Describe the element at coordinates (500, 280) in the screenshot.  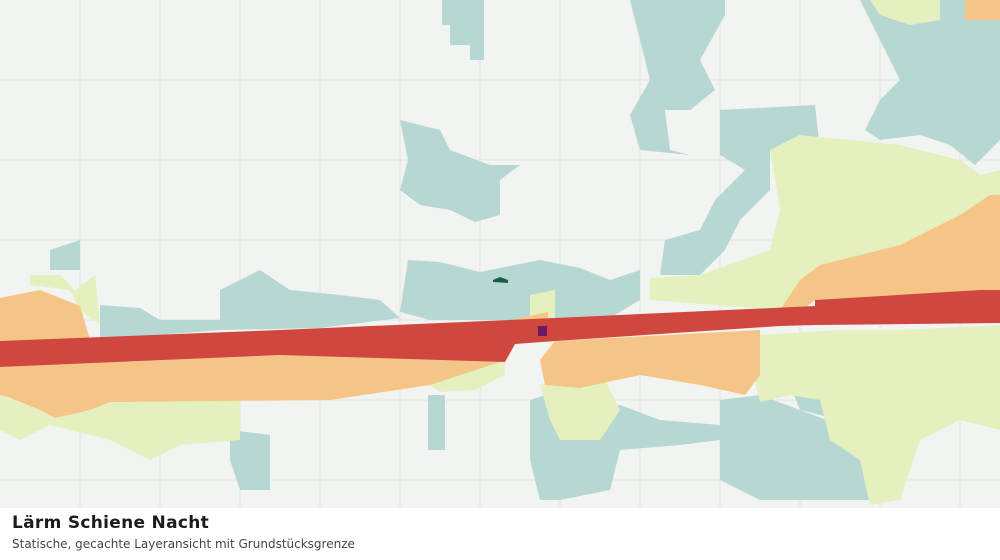
I see `parcel-marker` at that location.